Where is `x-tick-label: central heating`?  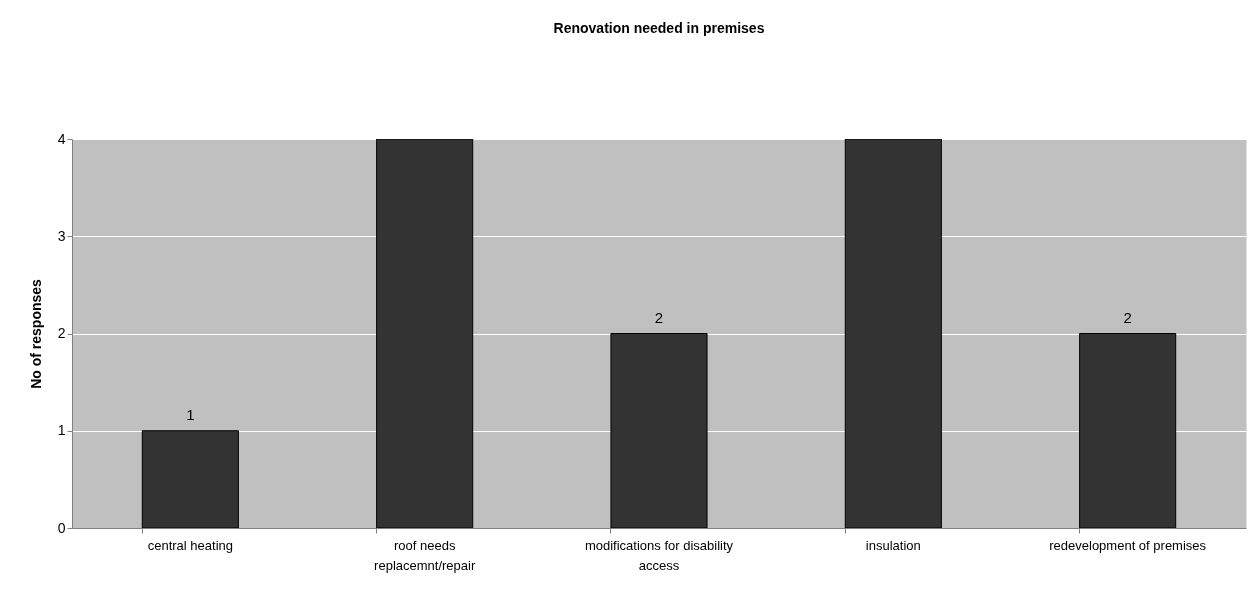
x-tick-label: central heating is located at coordinates (190, 545).